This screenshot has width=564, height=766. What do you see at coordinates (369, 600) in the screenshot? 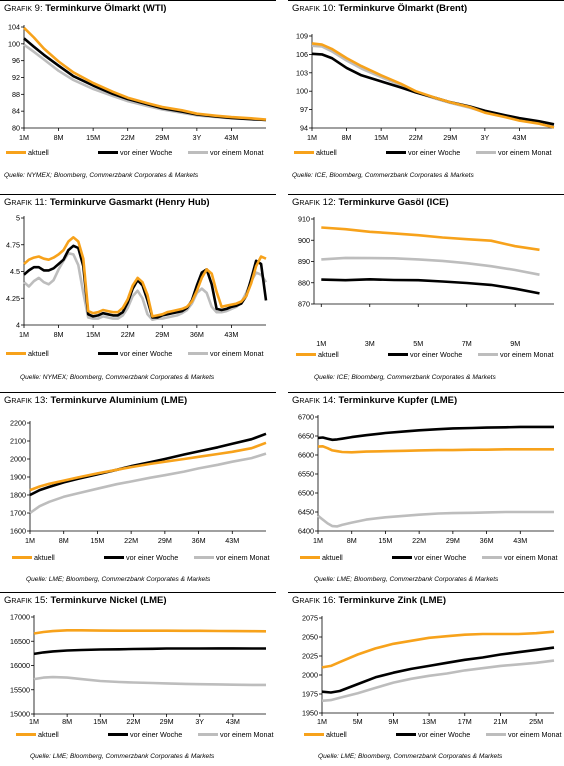
I see `chart-title: Grafik 16: Terminkurve Zink (LME)` at bounding box center [369, 600].